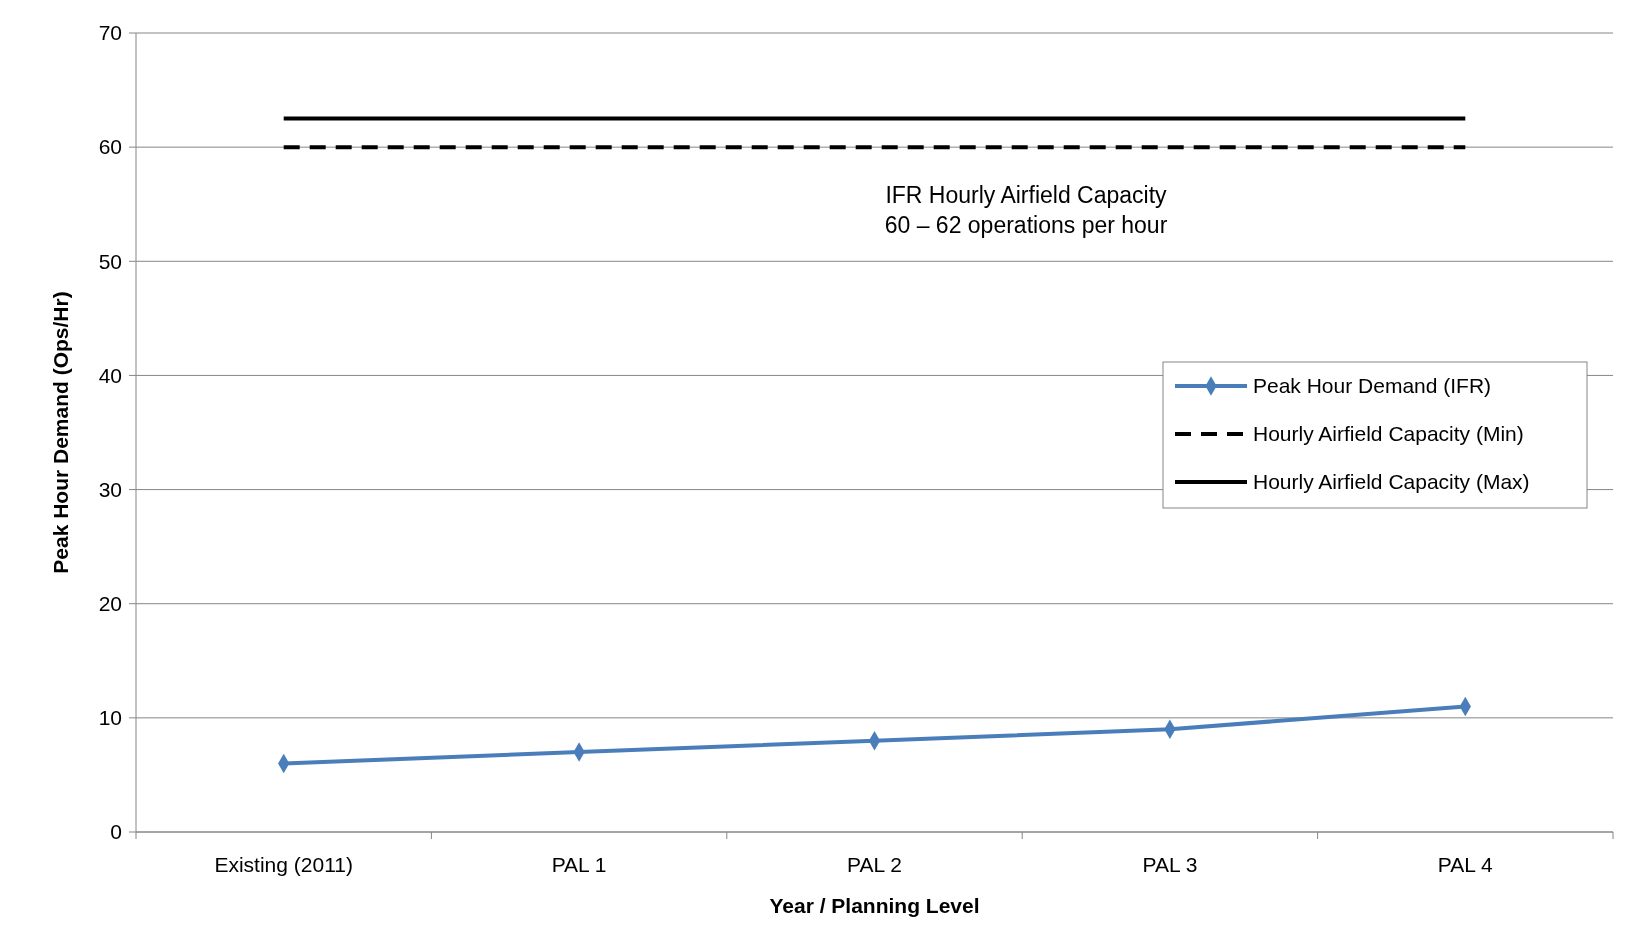 This screenshot has width=1633, height=952. What do you see at coordinates (579, 864) in the screenshot?
I see `x-tick-label: PAL 1` at bounding box center [579, 864].